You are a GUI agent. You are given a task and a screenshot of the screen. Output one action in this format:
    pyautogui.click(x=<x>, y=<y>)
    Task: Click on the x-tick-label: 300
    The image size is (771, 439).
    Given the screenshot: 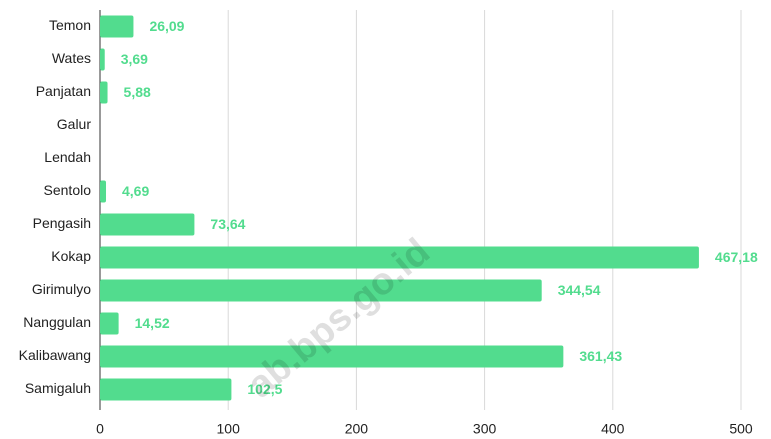 What is the action you would take?
    pyautogui.click(x=485, y=429)
    